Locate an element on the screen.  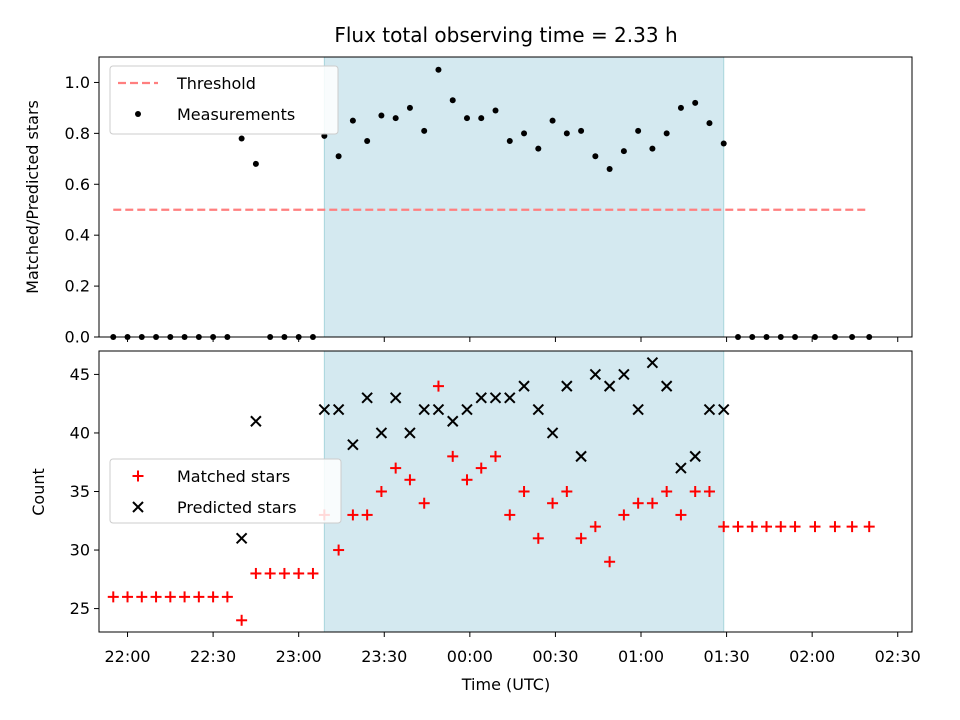
x-tick-label: 22:30 is located at coordinates (213, 656).